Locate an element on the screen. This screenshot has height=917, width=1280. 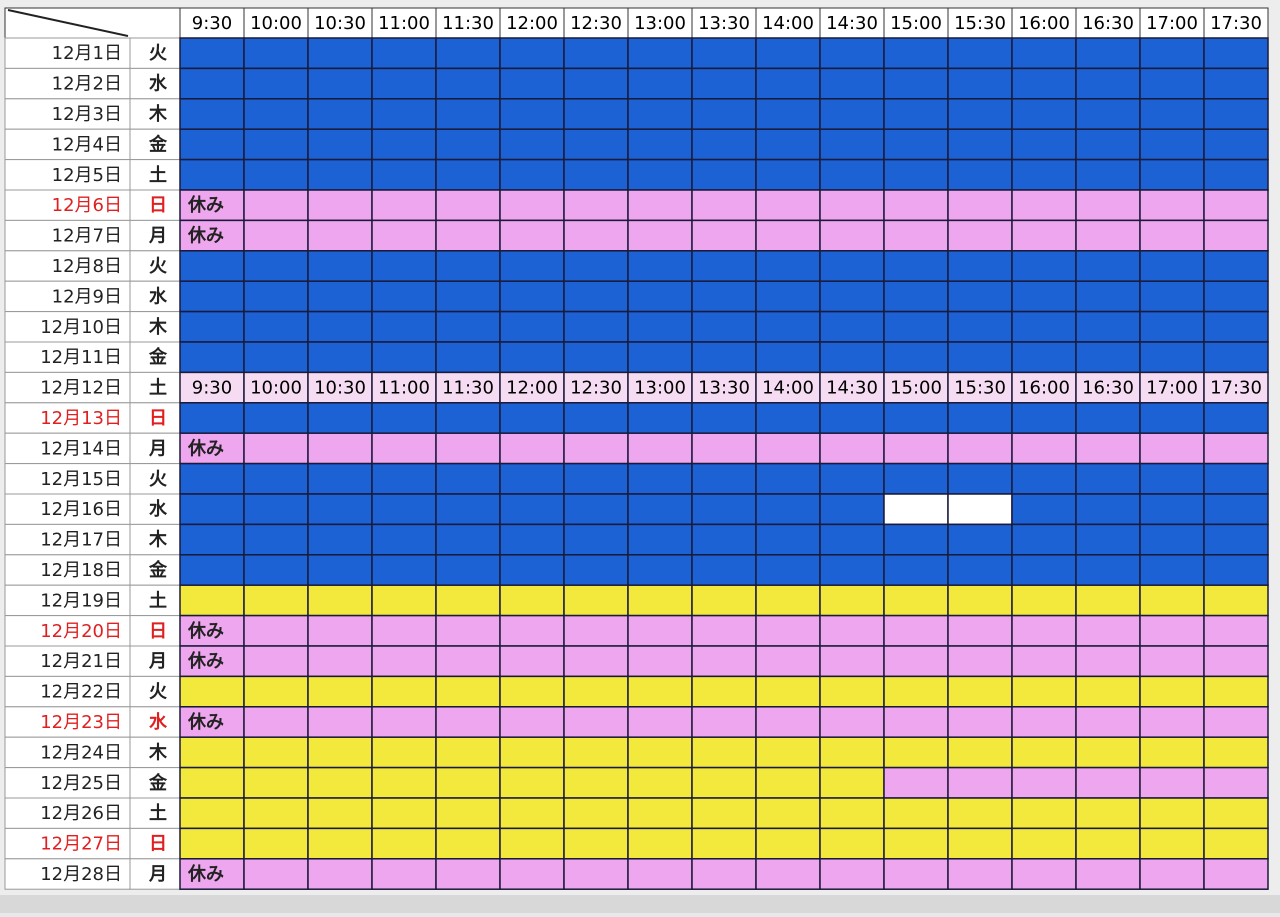
date: 12月9日 is located at coordinates (87, 296).